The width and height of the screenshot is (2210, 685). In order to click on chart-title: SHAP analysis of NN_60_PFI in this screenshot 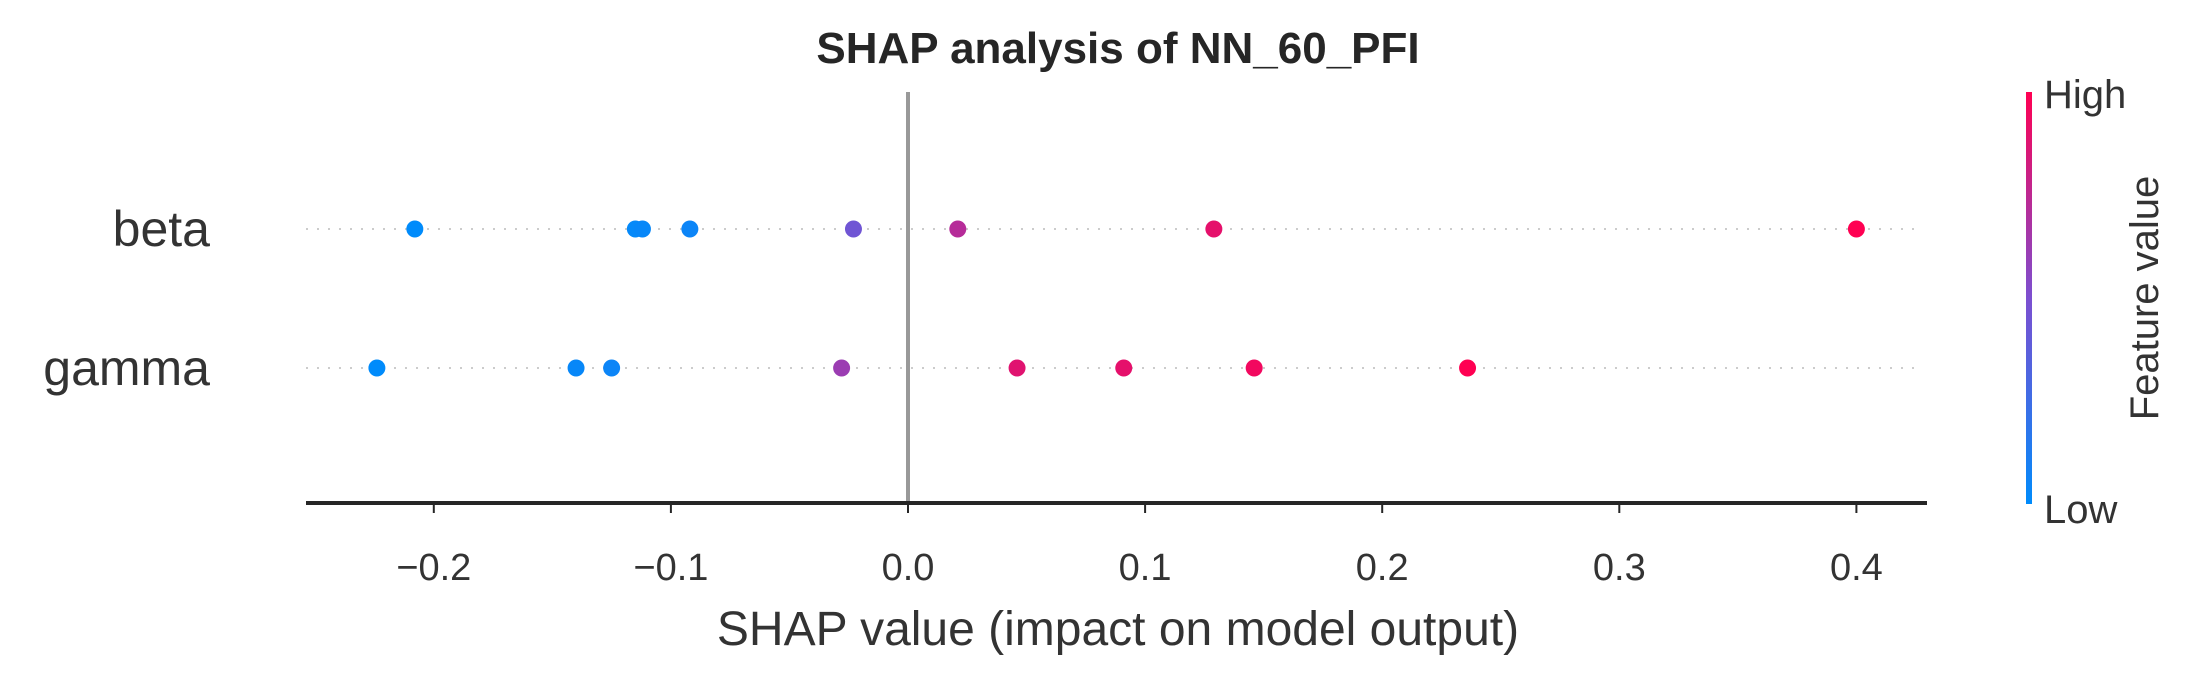, I will do `click(1117, 48)`.